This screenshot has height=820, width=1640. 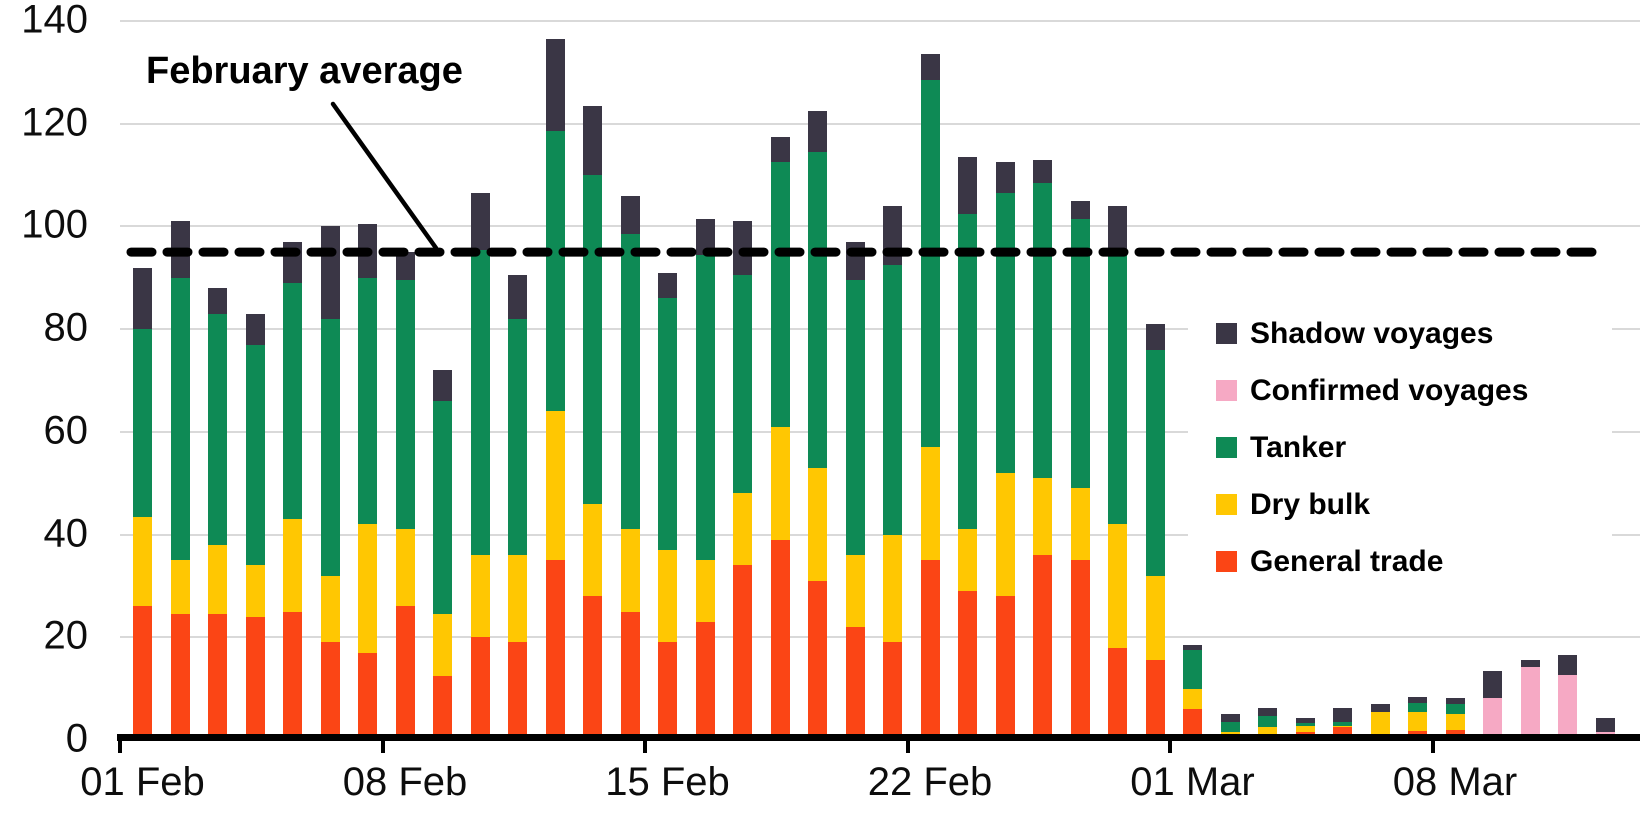 What do you see at coordinates (304, 71) in the screenshot?
I see `average-annotation-label: February average` at bounding box center [304, 71].